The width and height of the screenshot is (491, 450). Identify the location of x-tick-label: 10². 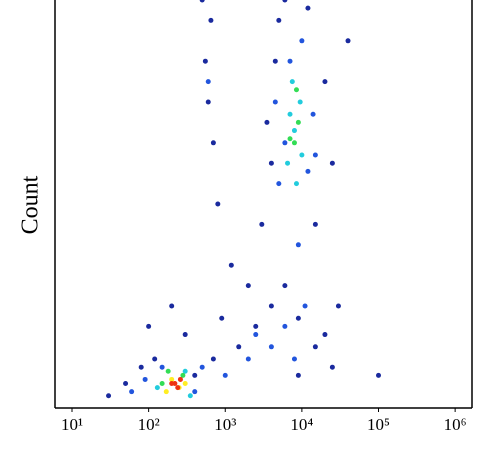
(149, 424).